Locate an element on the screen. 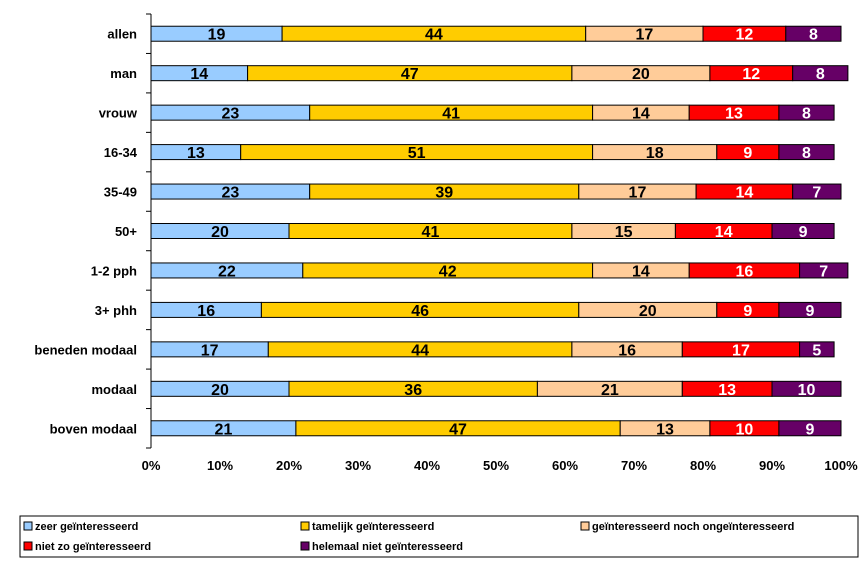 This screenshot has width=864, height=564. data-label: 46 is located at coordinates (420, 311).